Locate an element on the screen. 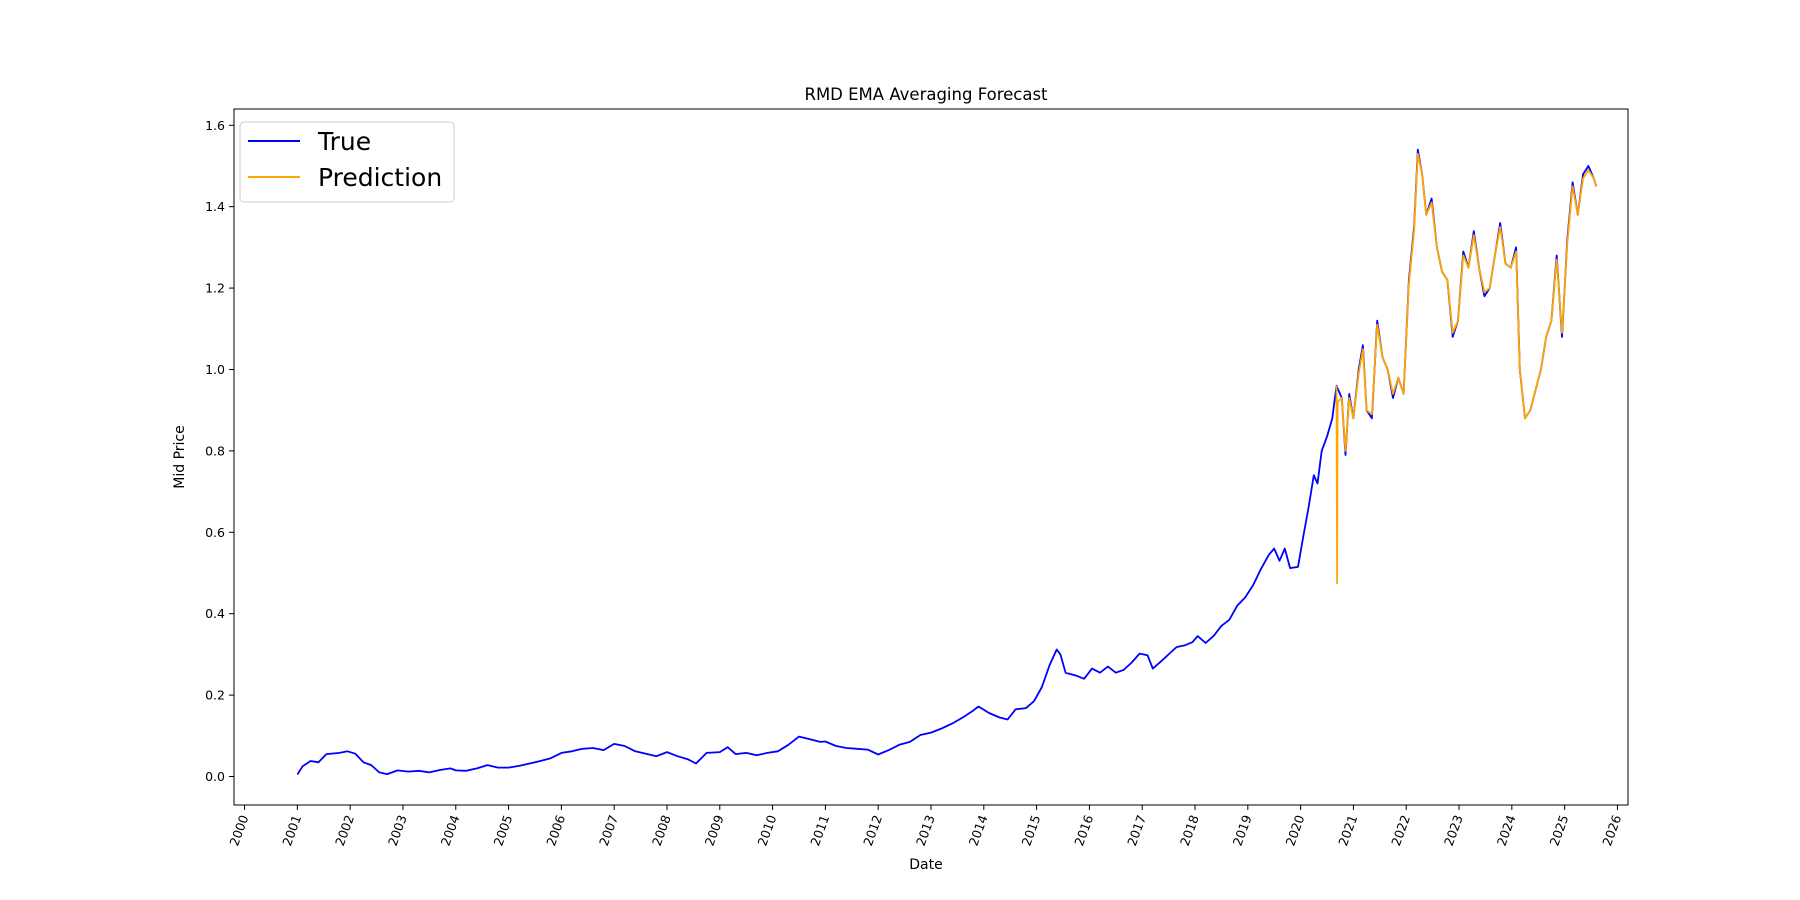 The height and width of the screenshot is (900, 1800). x-tick-label: 2017 is located at coordinates (1136, 830).